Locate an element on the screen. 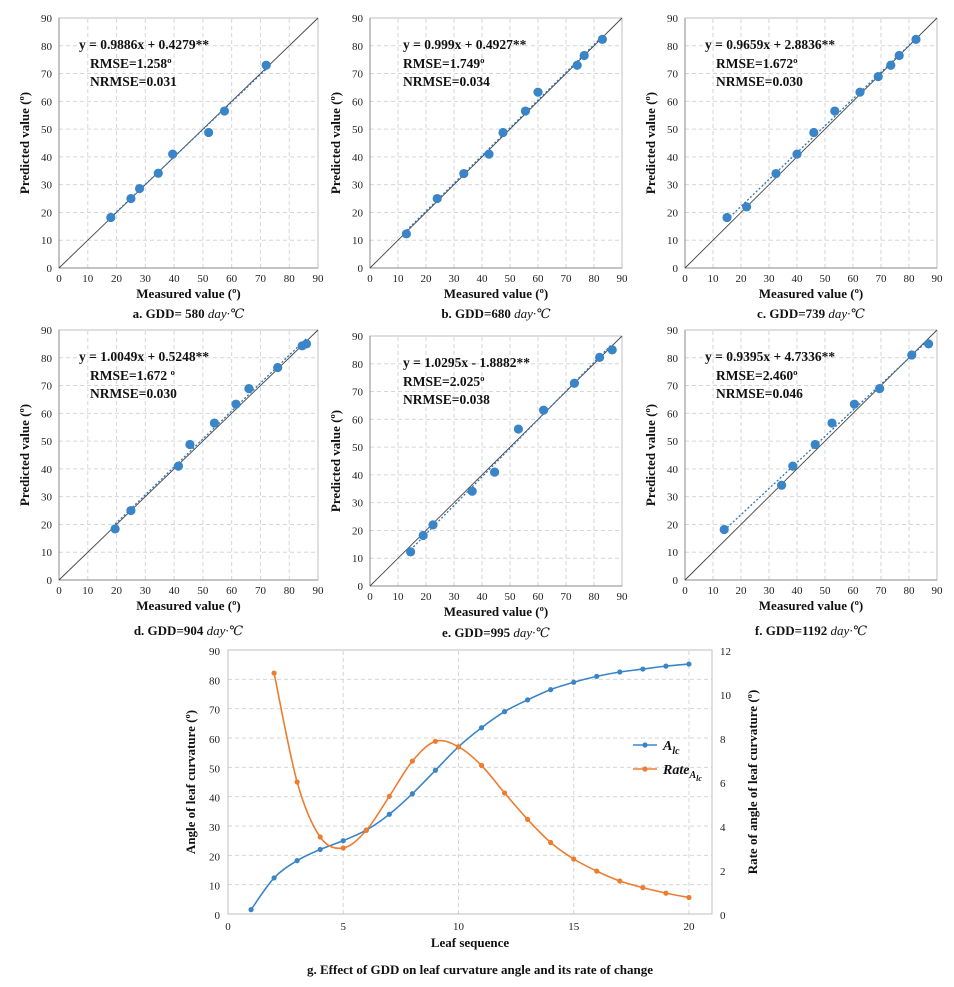  legend-subscript: A is located at coordinates (692, 775).